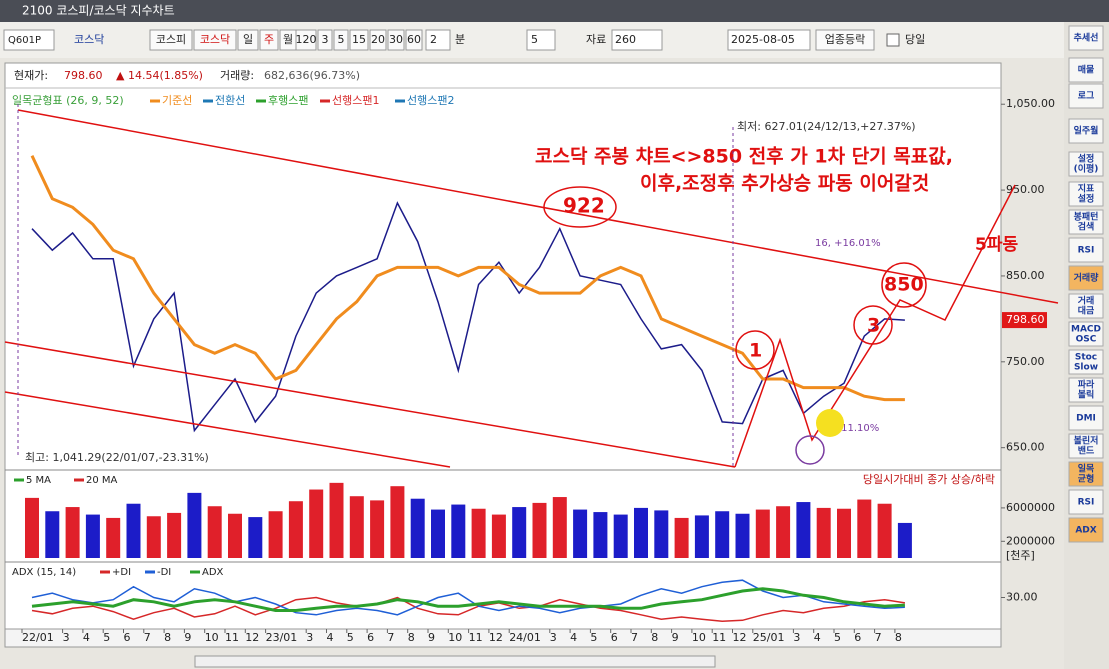  Describe the element at coordinates (1086, 368) in the screenshot. I see `side-label: Slow` at that location.